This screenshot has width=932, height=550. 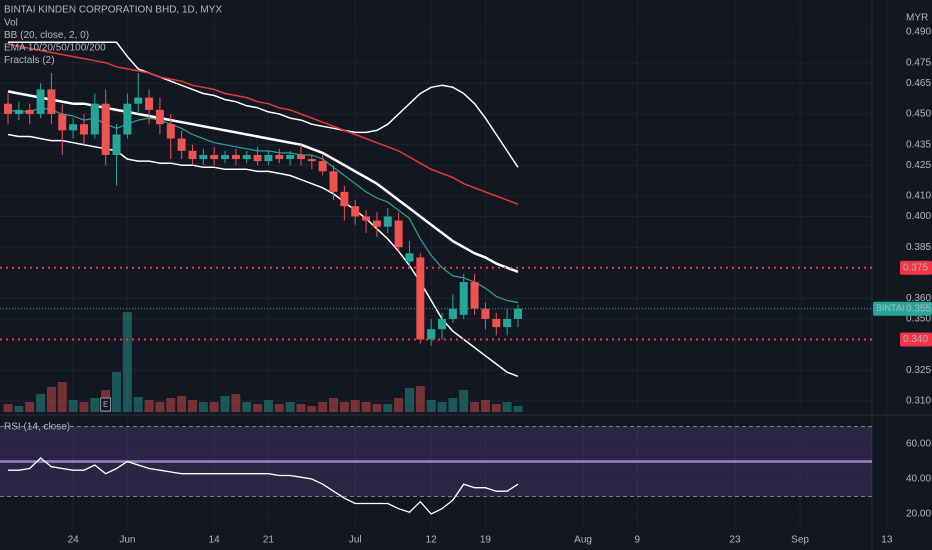 I want to click on rsi-title: RSI (14, close), so click(x=37, y=427).